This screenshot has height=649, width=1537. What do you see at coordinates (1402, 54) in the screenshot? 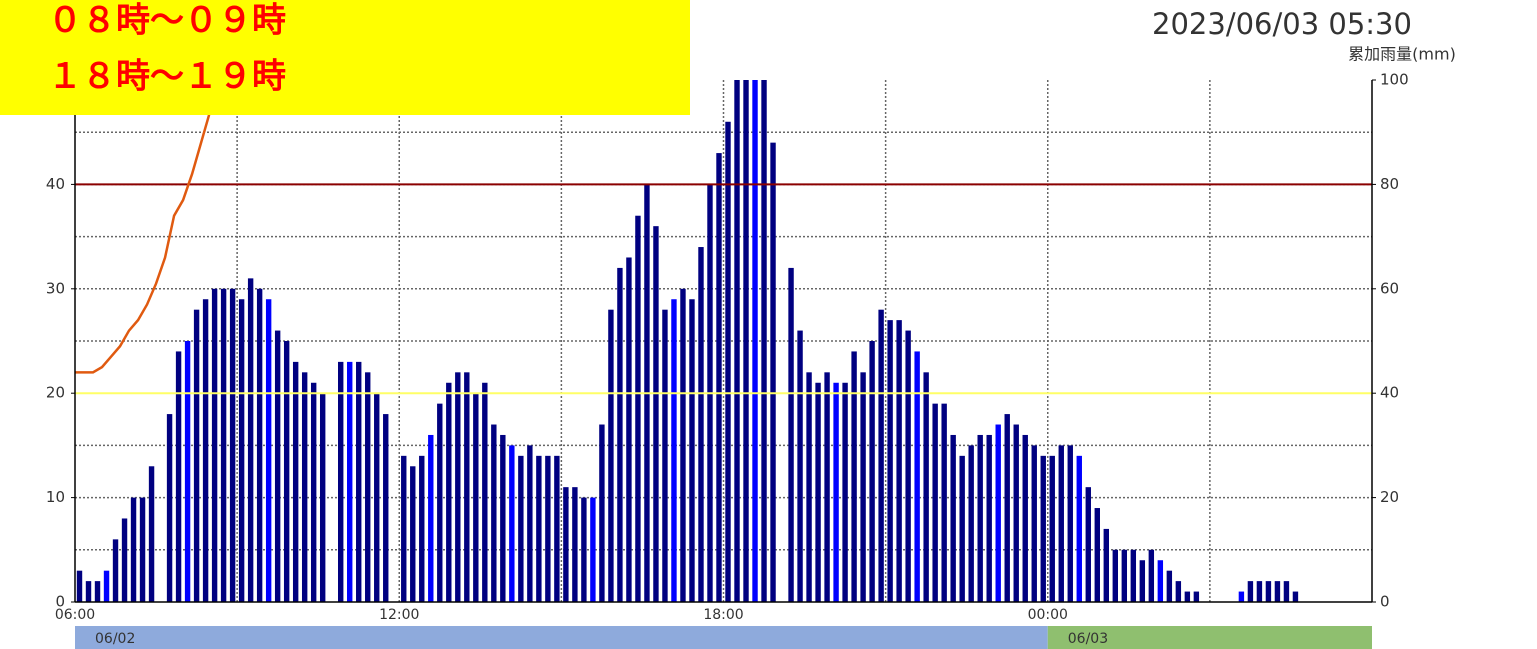
I see `y2-axis-label: 累加雨量(mm)` at bounding box center [1402, 54].